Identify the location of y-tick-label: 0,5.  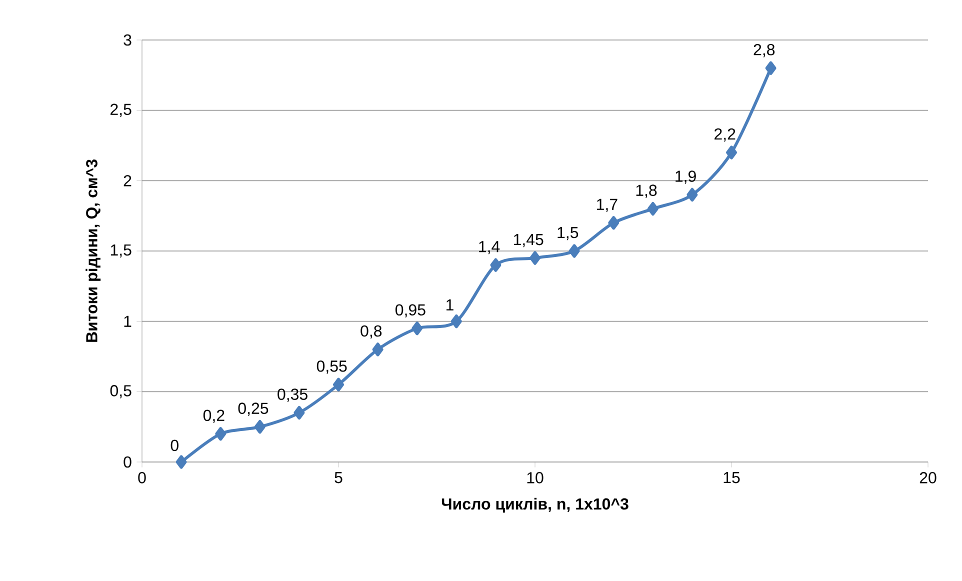
(121, 391).